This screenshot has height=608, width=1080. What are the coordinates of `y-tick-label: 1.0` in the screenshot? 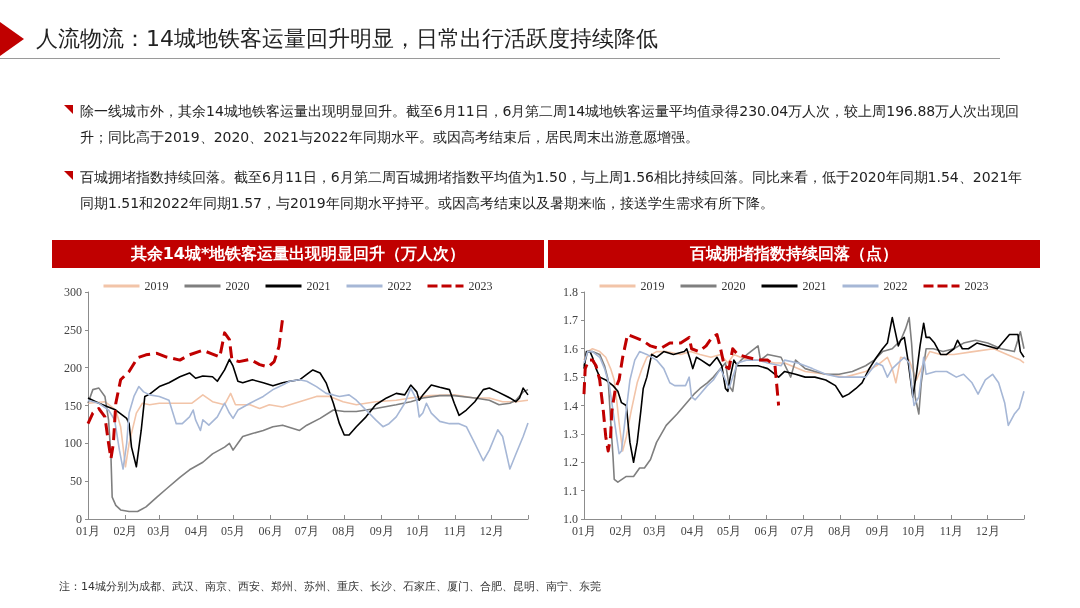 It's located at (570, 519).